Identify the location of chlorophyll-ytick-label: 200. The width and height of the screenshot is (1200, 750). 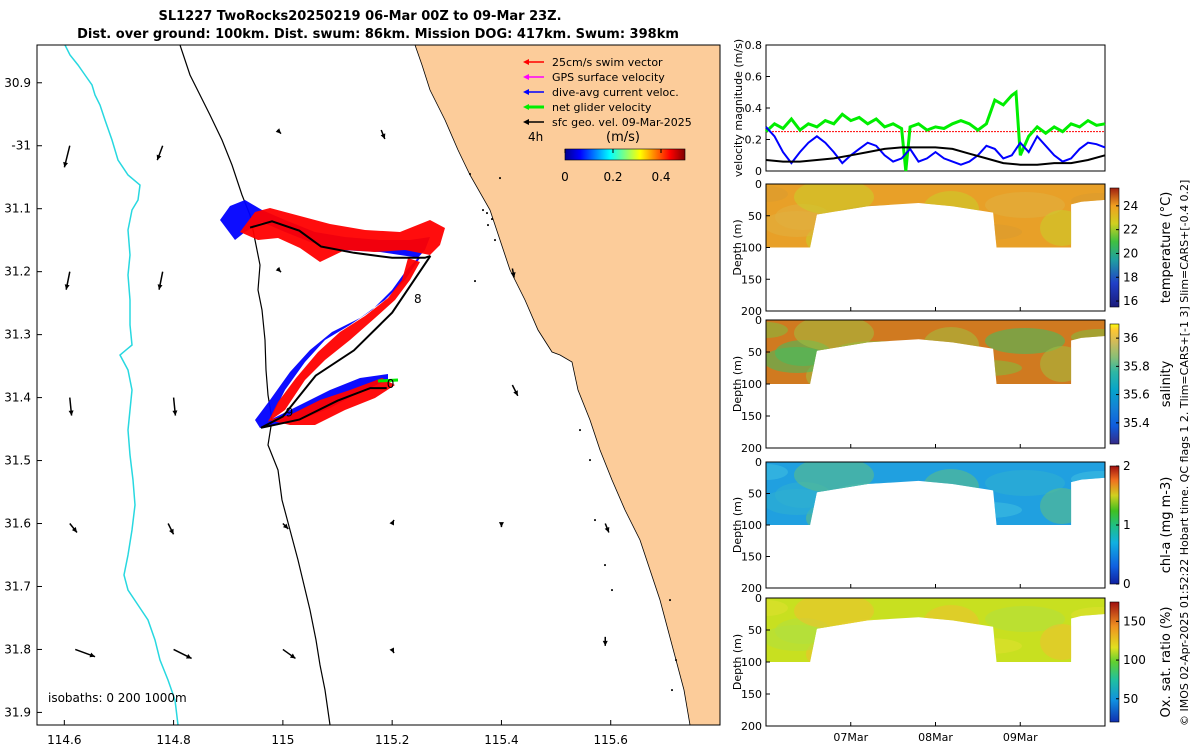
(751, 588).